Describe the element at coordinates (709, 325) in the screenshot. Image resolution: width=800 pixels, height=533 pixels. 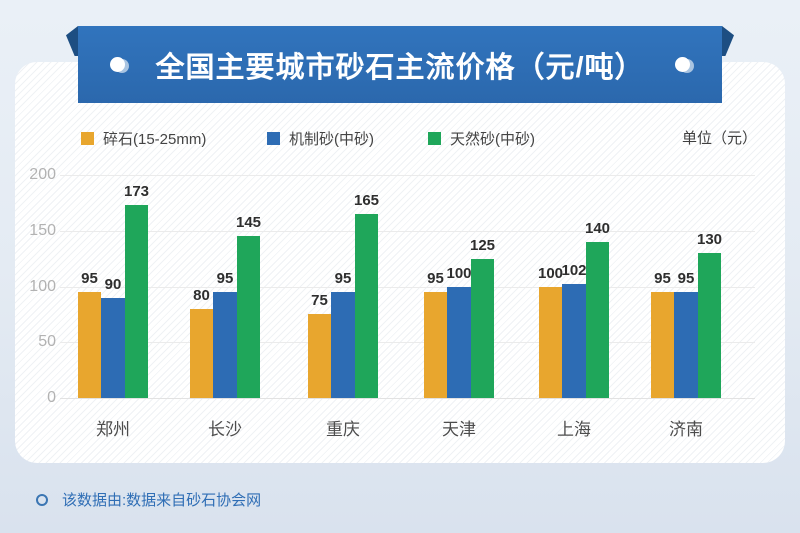
I see `bar-天然砂(中砂)-济南` at that location.